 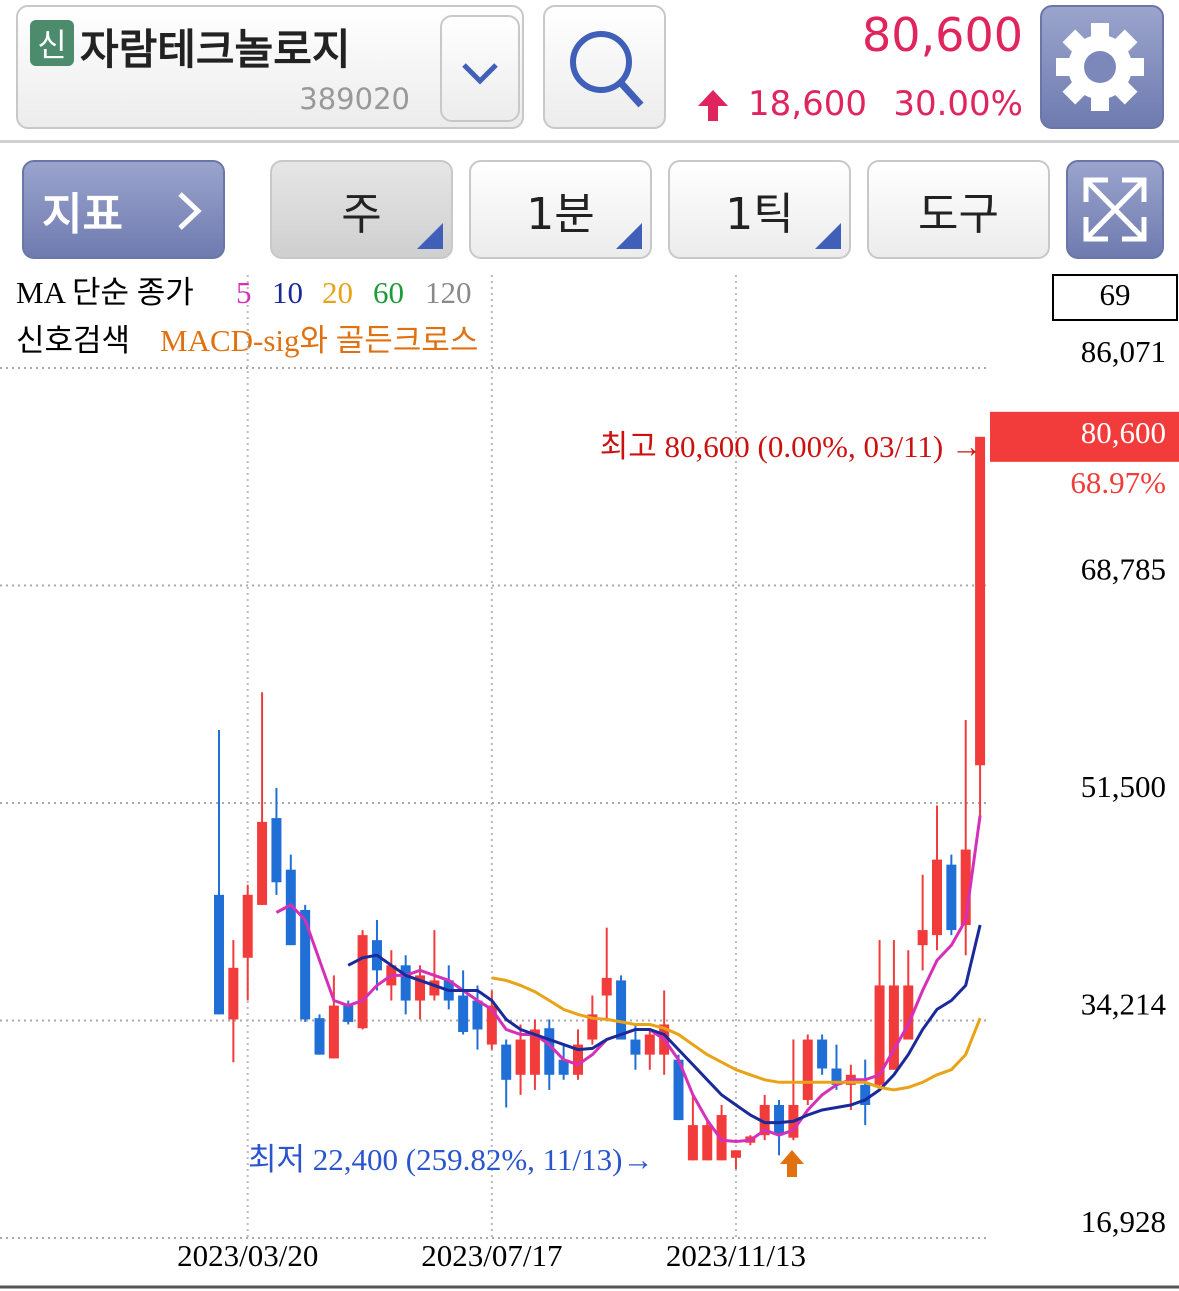 I want to click on up-arrow-icon, so click(x=713, y=105).